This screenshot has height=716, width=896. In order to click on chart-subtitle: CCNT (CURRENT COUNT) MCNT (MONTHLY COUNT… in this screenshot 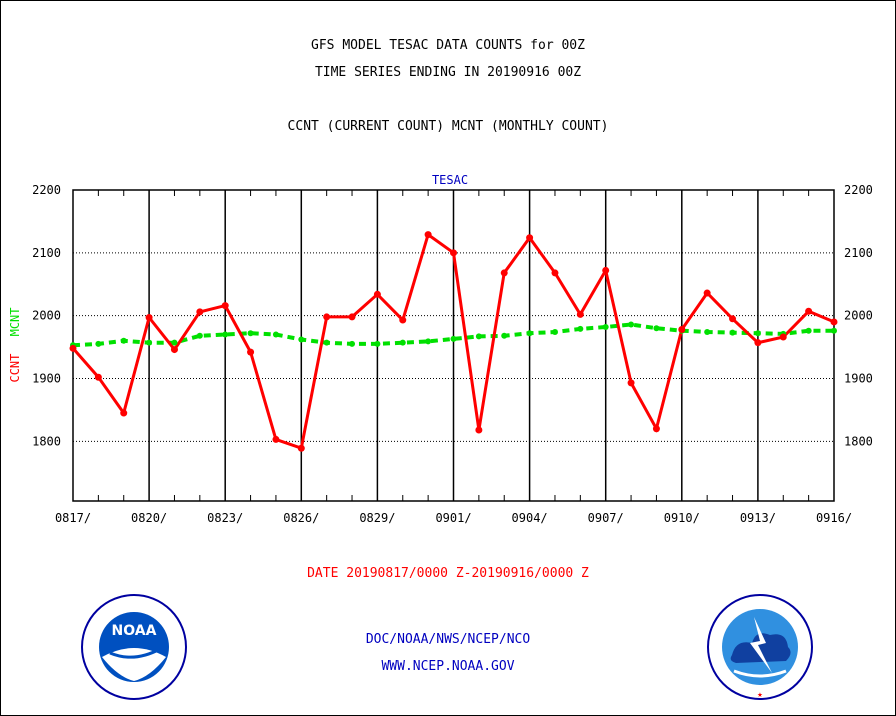, I will do `click(448, 126)`.